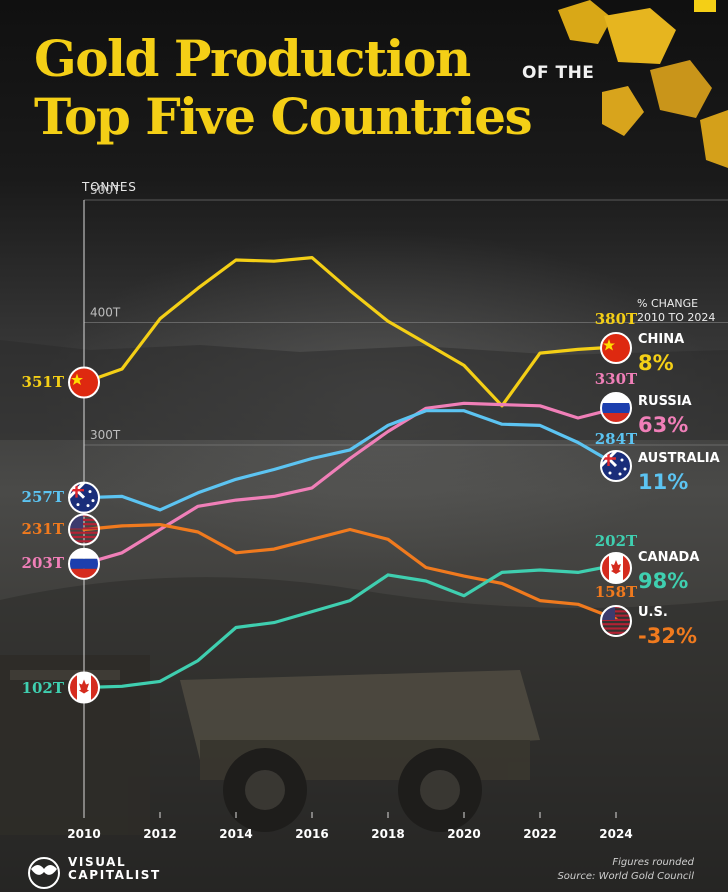 Image resolution: width=728 pixels, height=892 pixels. What do you see at coordinates (539, 834) in the screenshot?
I see `x-tick-label: 2022` at bounding box center [539, 834].